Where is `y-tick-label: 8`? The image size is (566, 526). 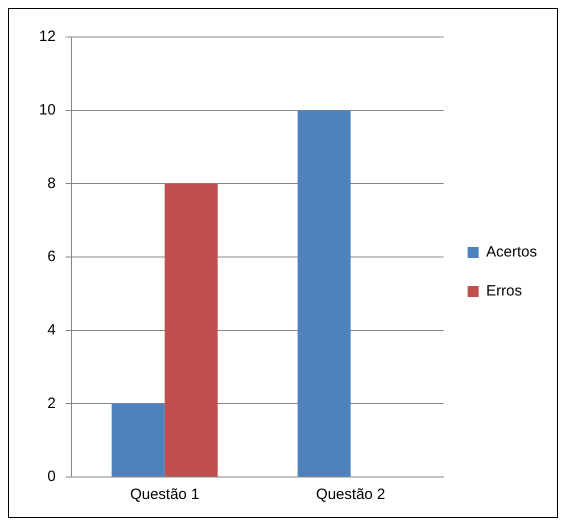 y-tick-label: 8 is located at coordinates (51, 183).